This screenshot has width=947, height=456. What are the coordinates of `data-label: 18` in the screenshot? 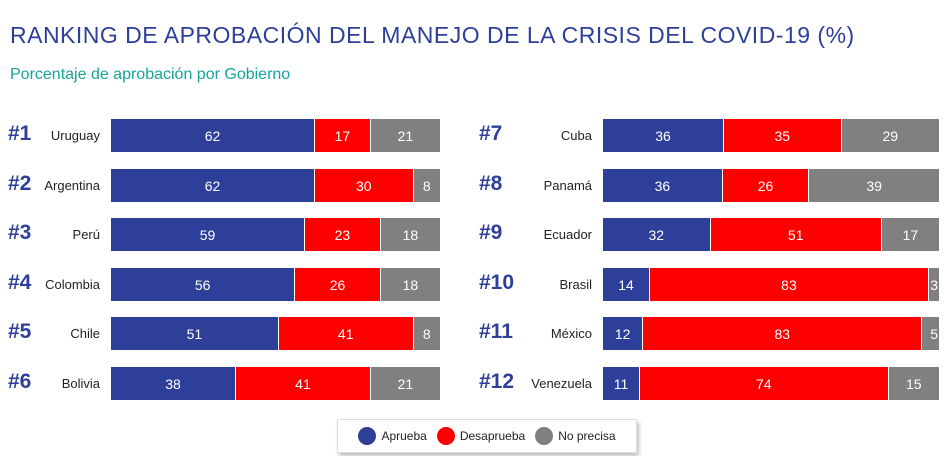 It's located at (410, 234).